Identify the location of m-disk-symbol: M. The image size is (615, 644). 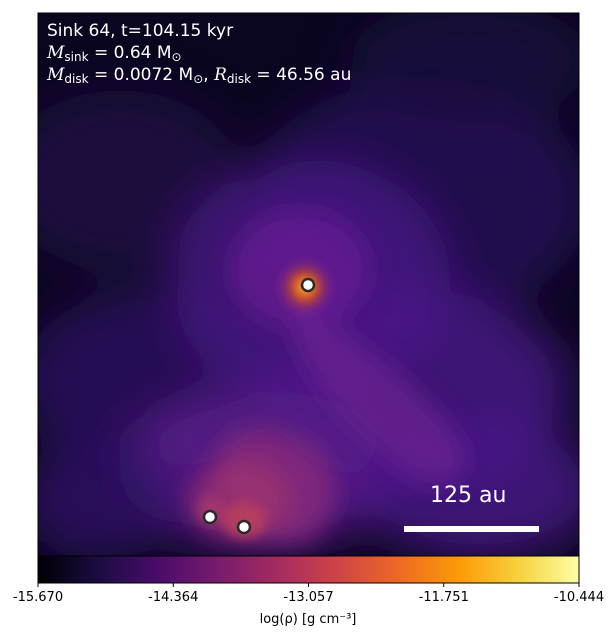
(56, 75).